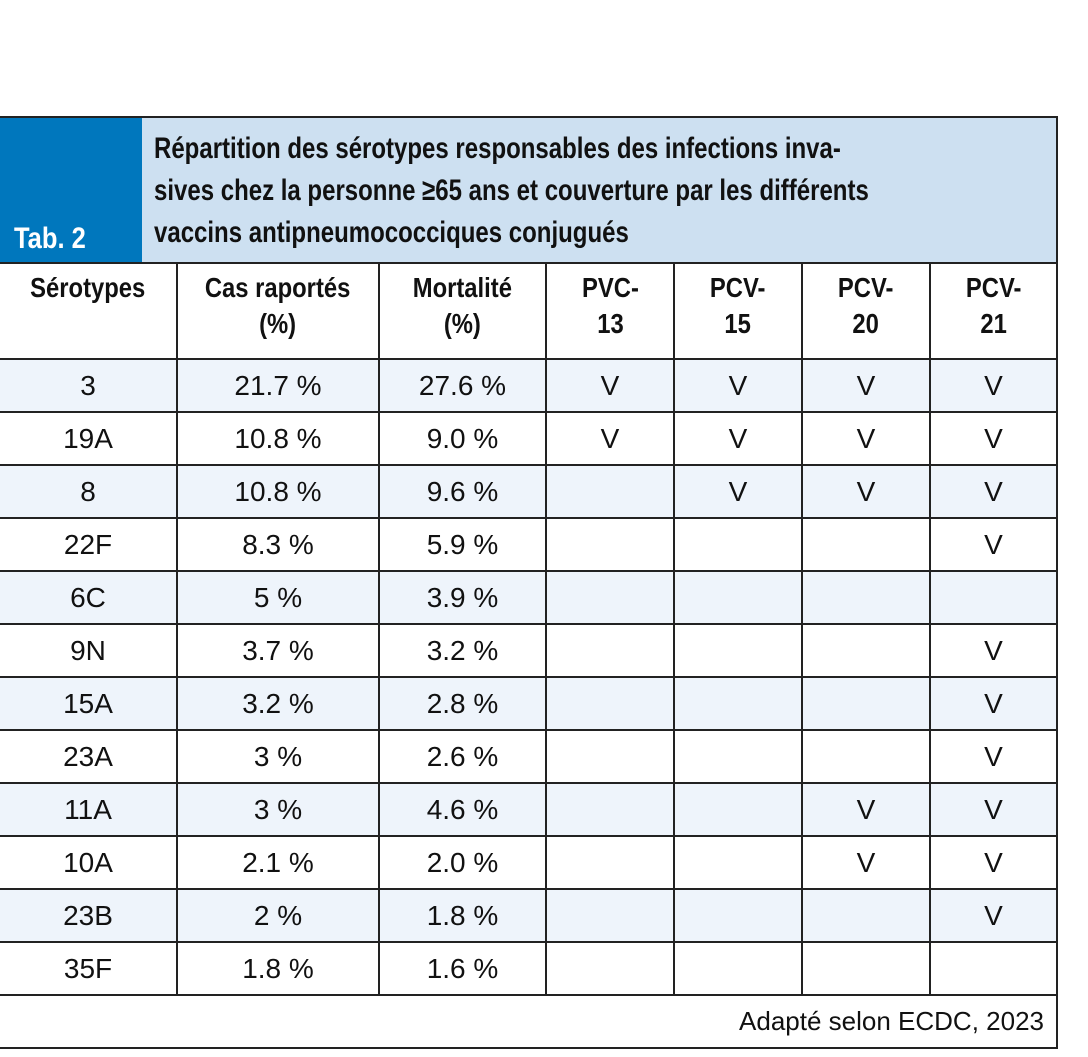 This screenshot has height=1057, width=1088. Describe the element at coordinates (462, 544) in the screenshot. I see `table-cell: 5.9 %` at that location.